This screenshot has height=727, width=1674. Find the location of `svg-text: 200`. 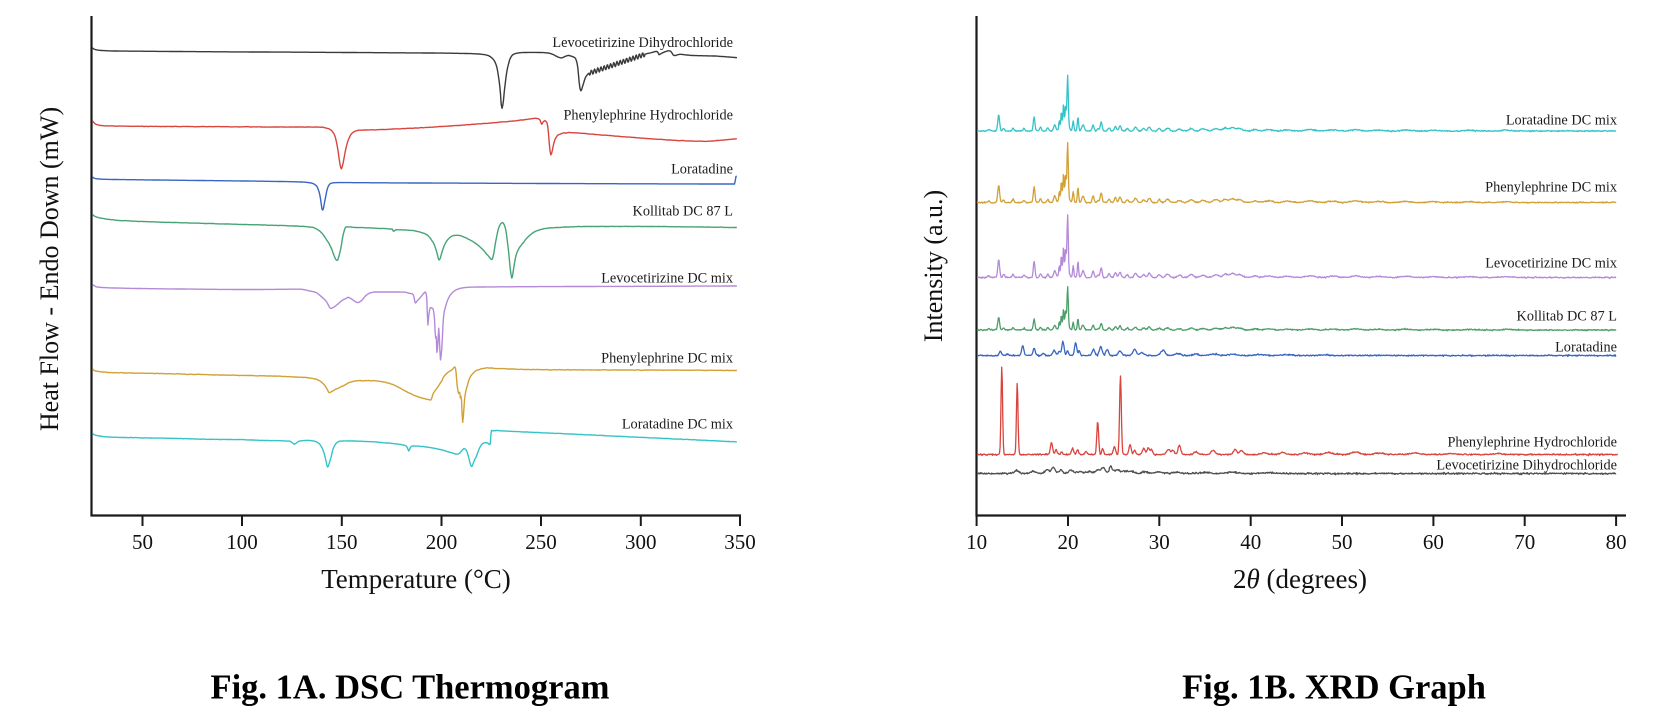

svg-text: 200 is located at coordinates (442, 542).